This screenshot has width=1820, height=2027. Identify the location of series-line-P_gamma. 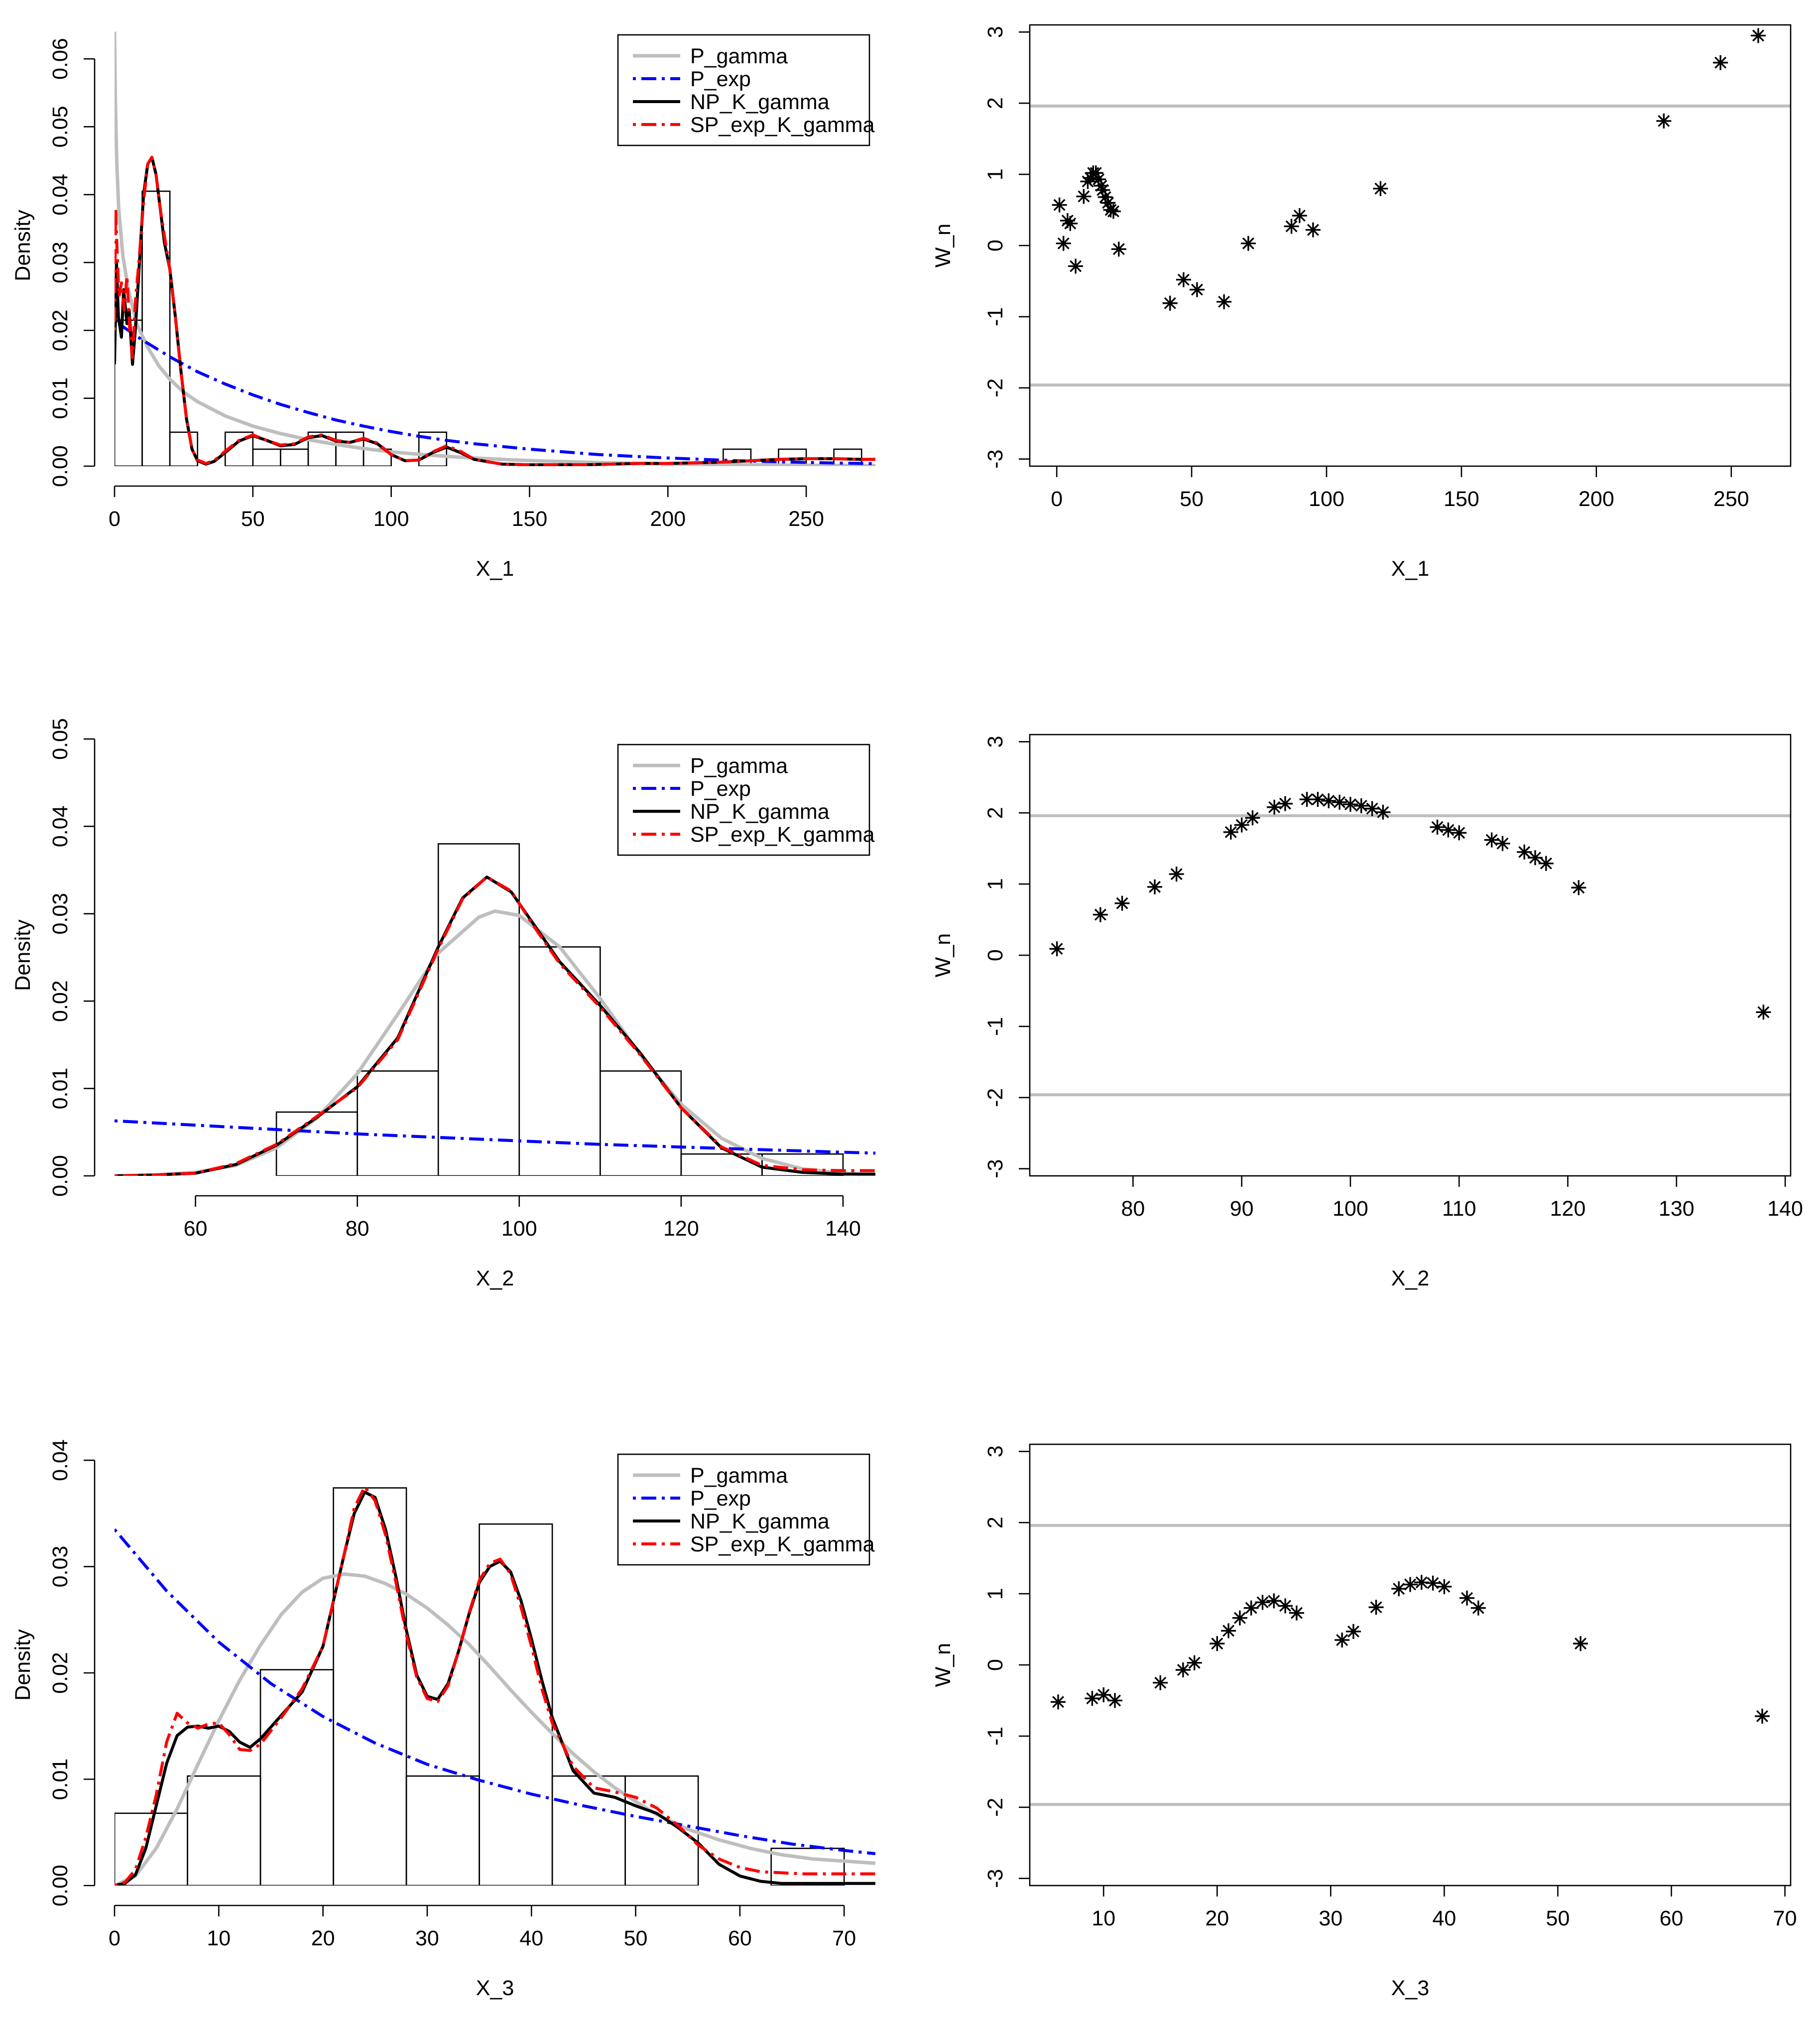
(495, 1729).